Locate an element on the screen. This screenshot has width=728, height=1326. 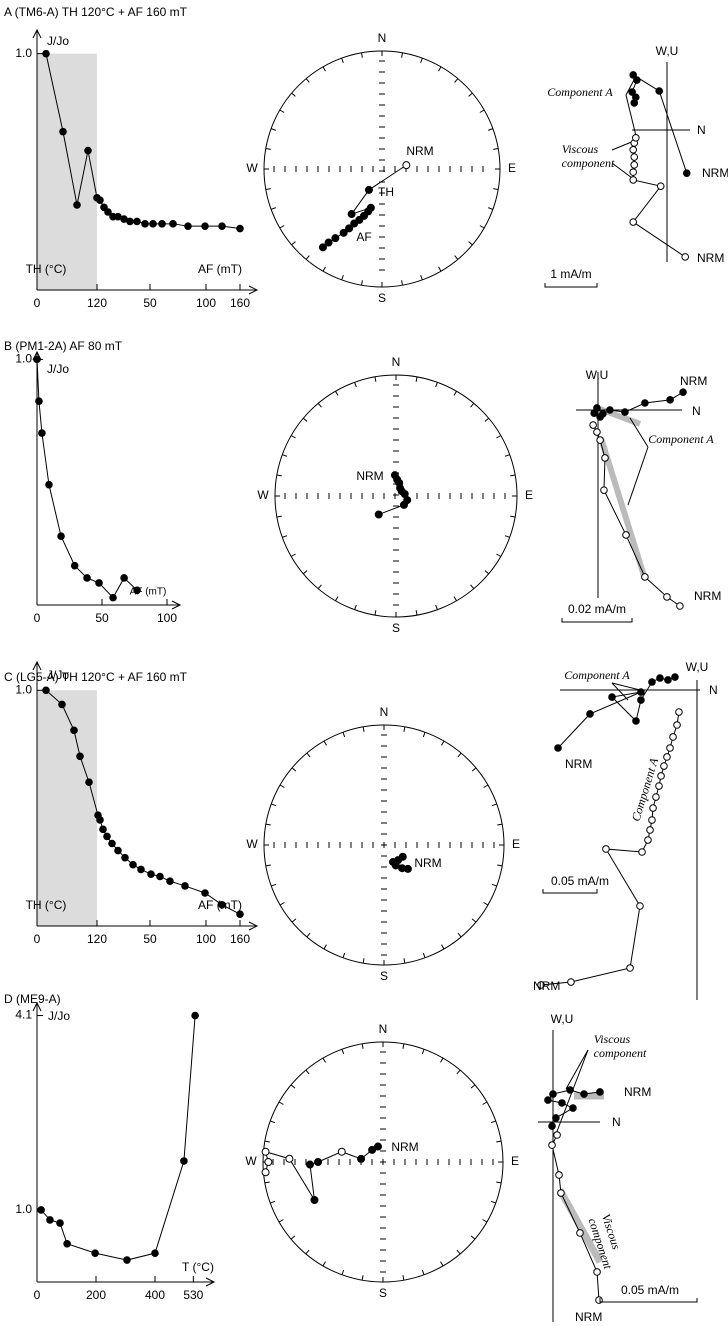
panel-title: B (PM1-2A) AF 80 mT is located at coordinates (63, 346).